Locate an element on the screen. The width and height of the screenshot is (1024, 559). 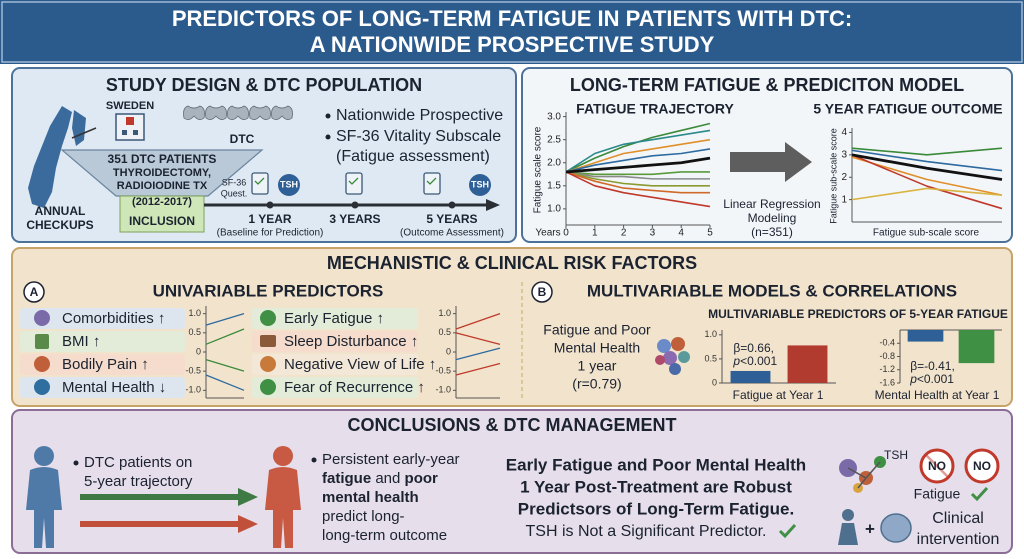
funnel-text: THYROIDECTOMY, is located at coordinates (162, 173).